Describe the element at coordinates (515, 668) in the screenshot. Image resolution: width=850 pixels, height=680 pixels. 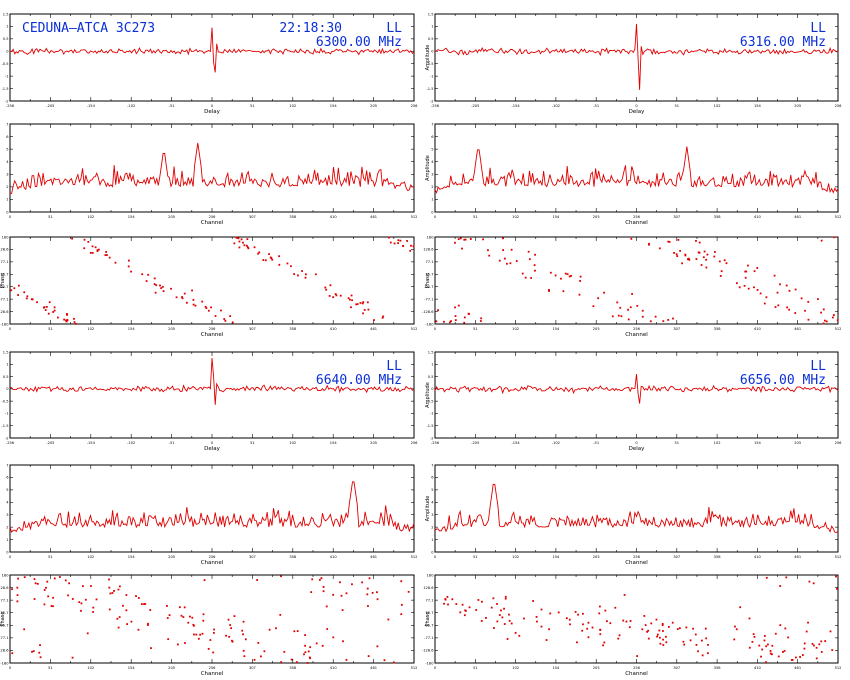
I see `p3-phase-xtick-label: 102` at that location.